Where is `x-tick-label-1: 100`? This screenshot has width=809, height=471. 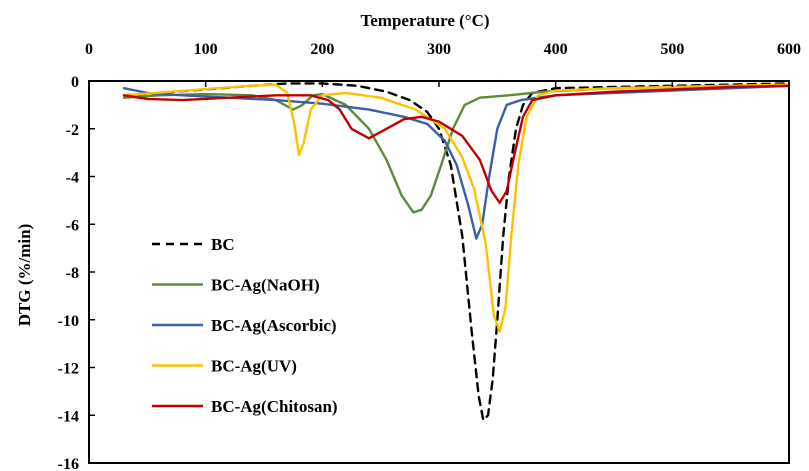
x-tick-label-1: 100 is located at coordinates (206, 49).